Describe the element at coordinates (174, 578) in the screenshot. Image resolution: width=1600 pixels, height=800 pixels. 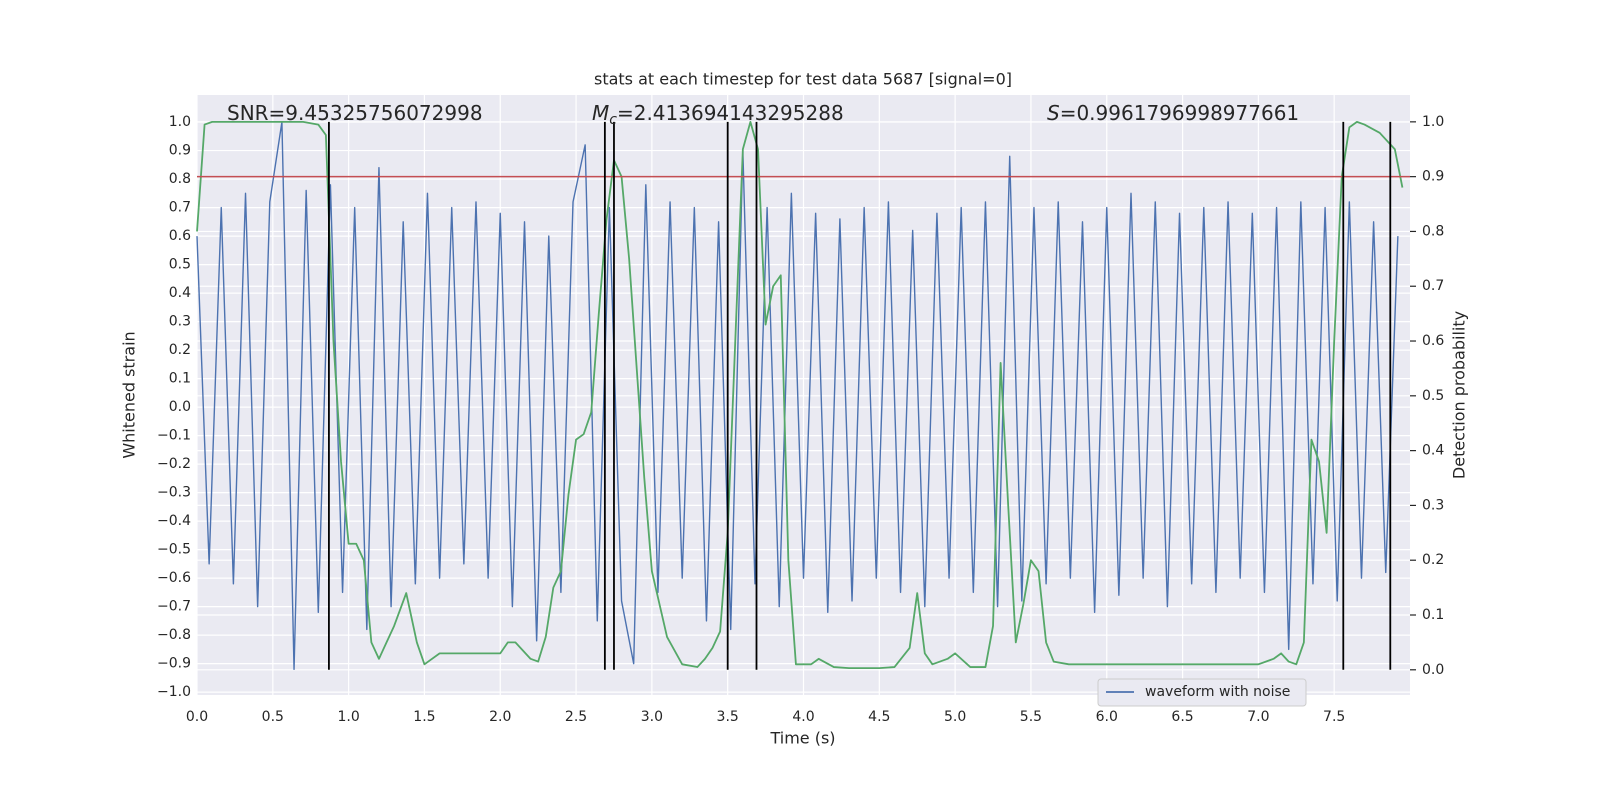
I see `y-tick-label: −0.6` at that location.